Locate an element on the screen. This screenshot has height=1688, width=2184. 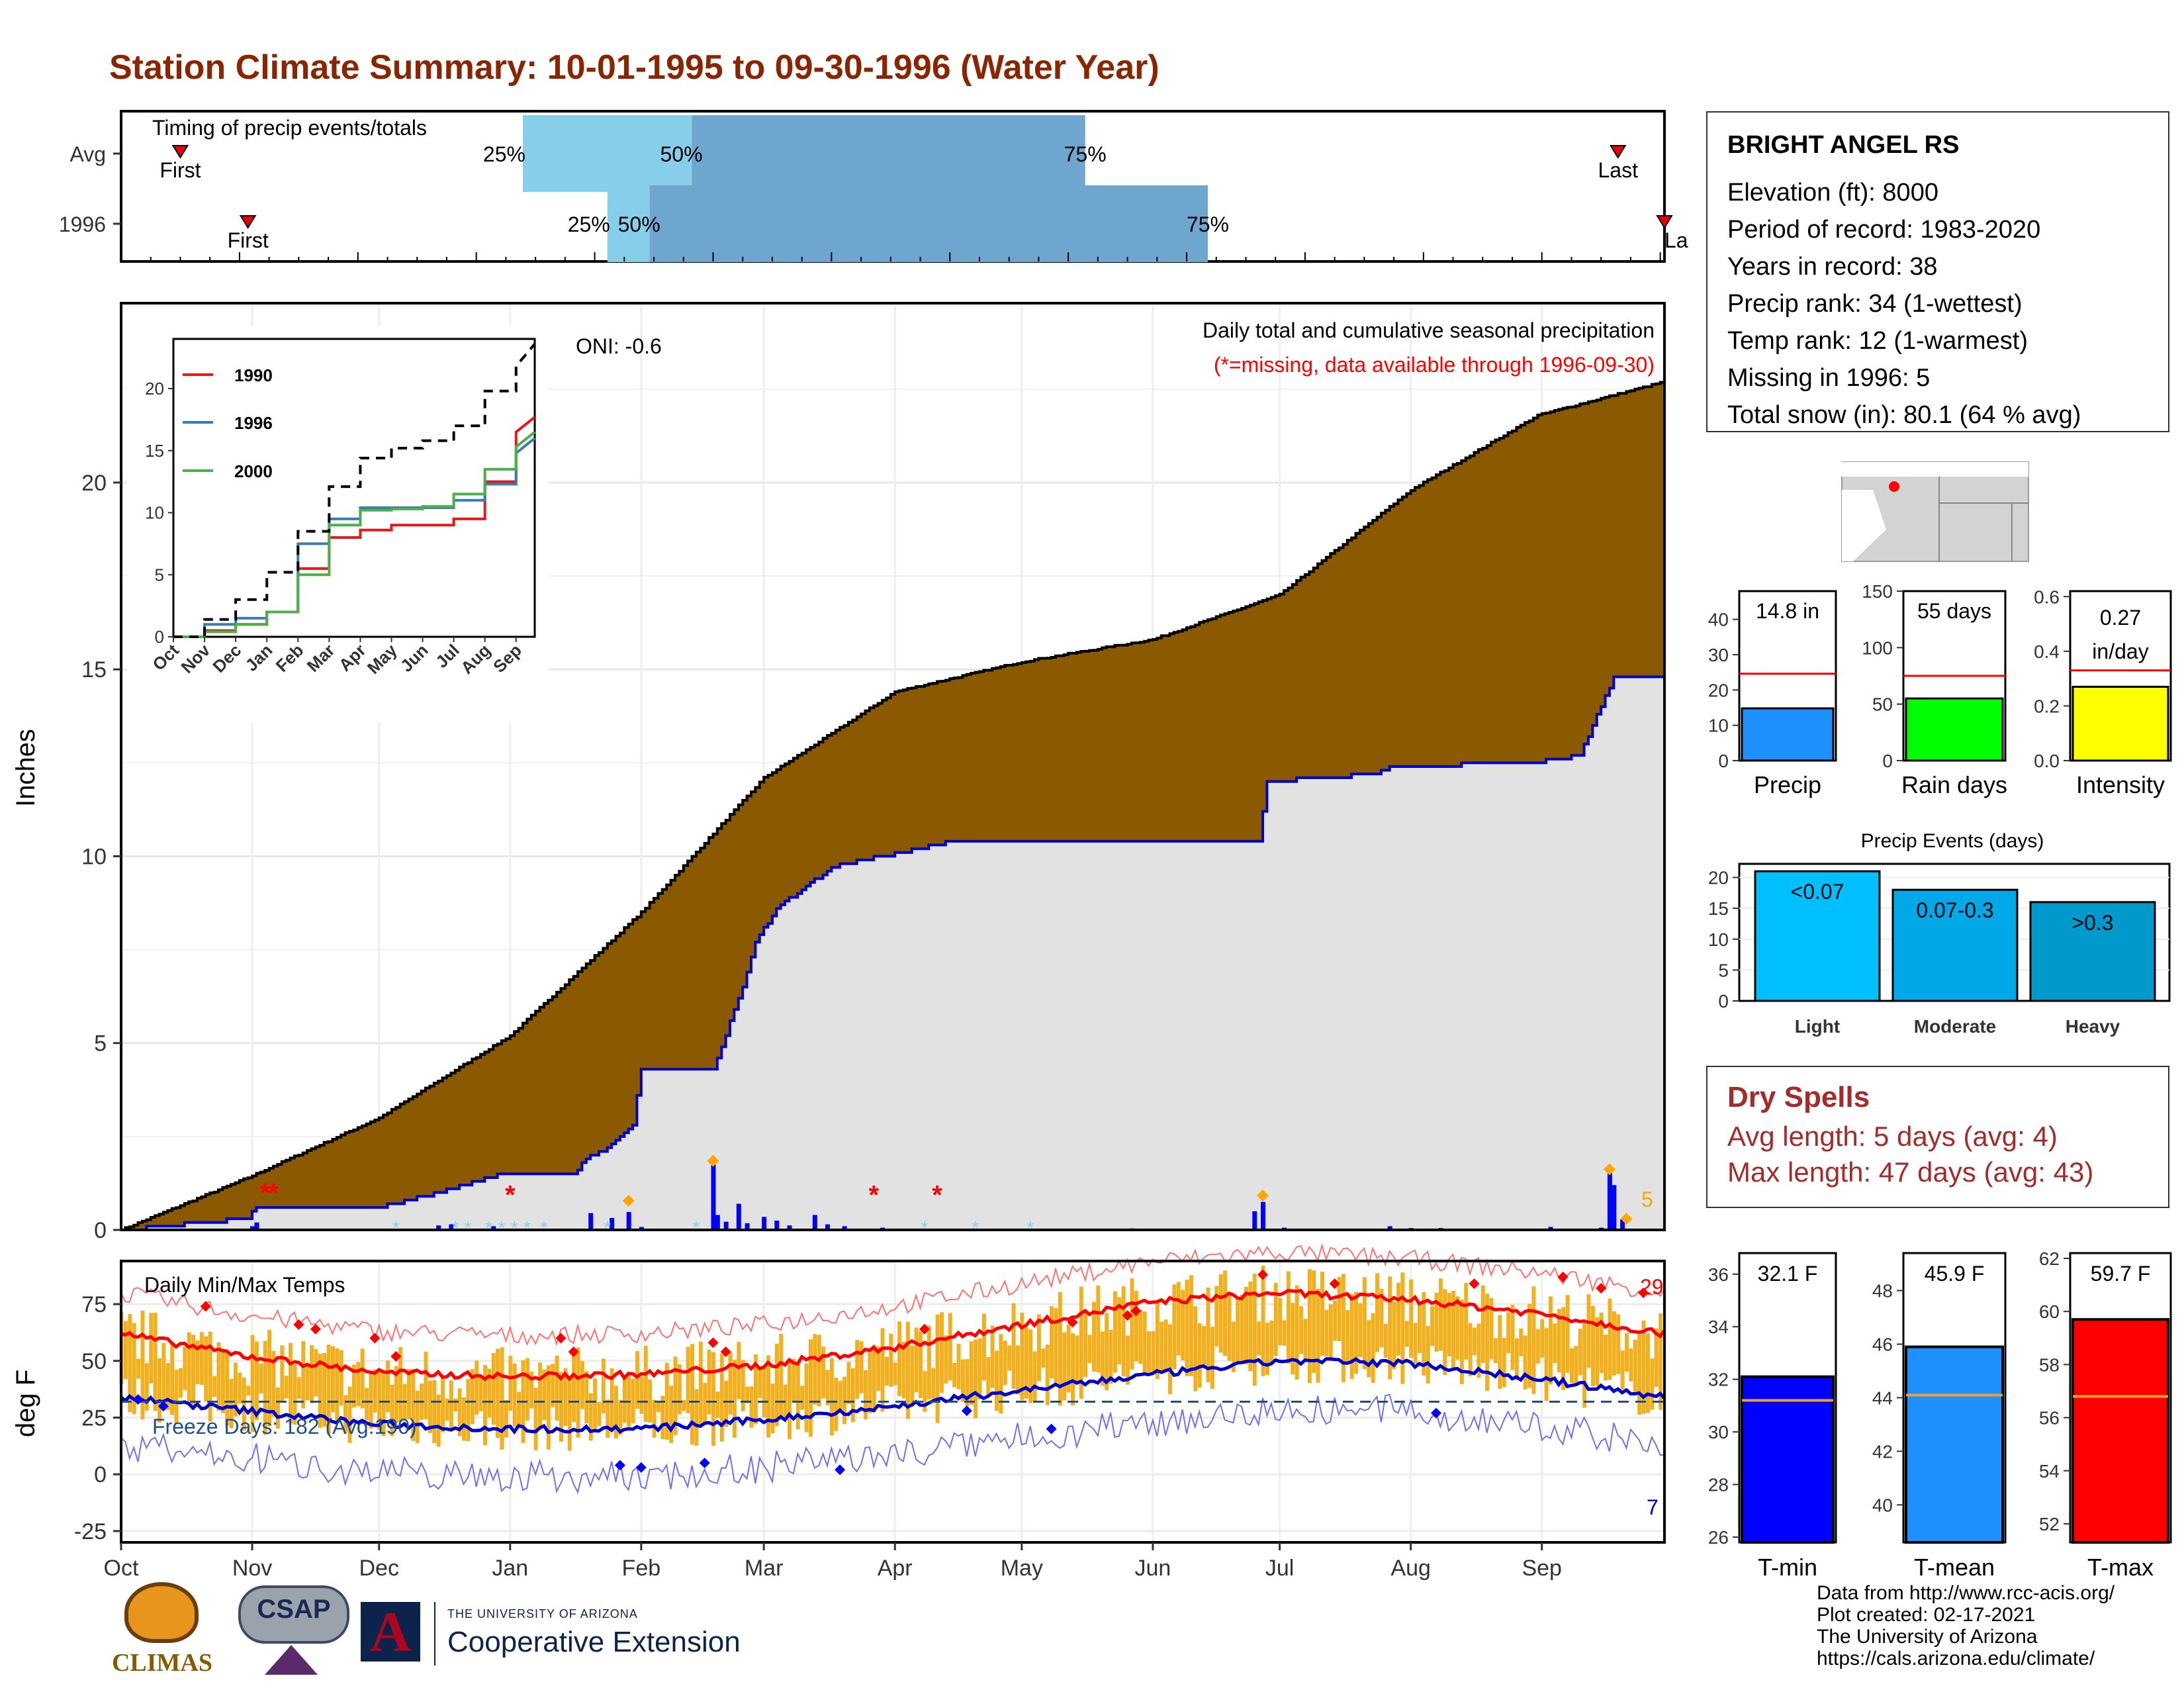
snow-day-marker: * is located at coordinates (975, 1227).